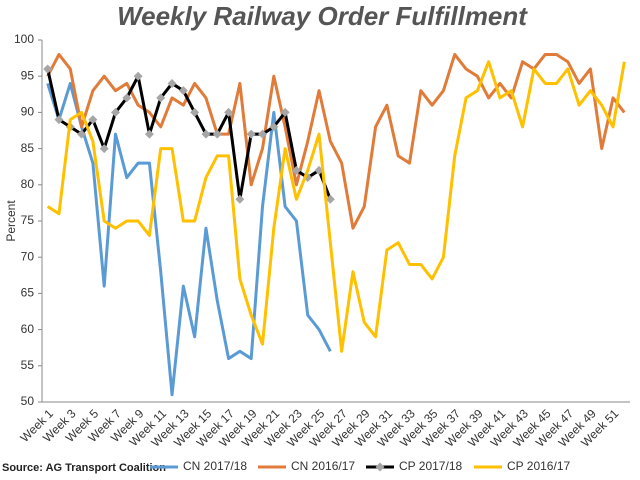 The image size is (640, 480). What do you see at coordinates (430, 466) in the screenshot?
I see `legend-label: CP 2017/18` at bounding box center [430, 466].